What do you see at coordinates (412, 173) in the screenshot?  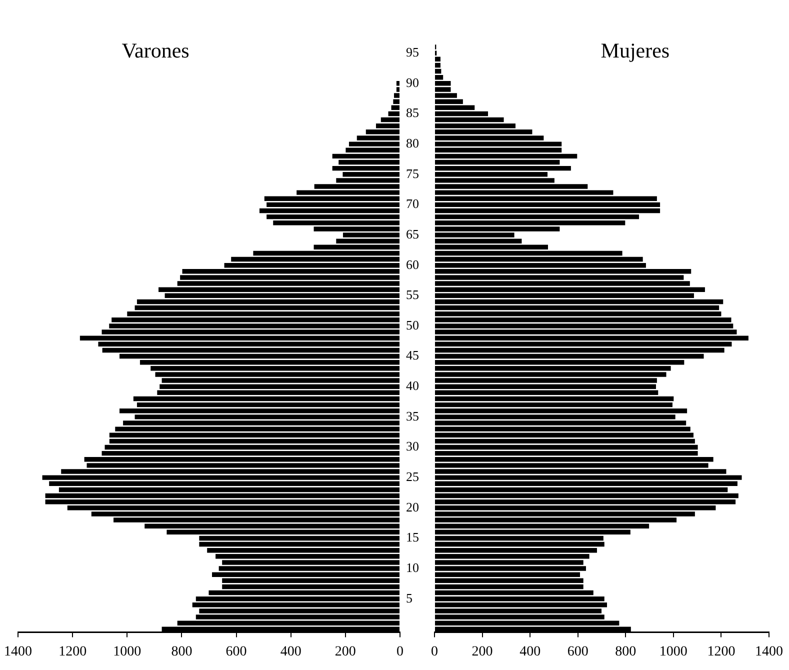 I see `y-tick-label: 75` at bounding box center [412, 173].